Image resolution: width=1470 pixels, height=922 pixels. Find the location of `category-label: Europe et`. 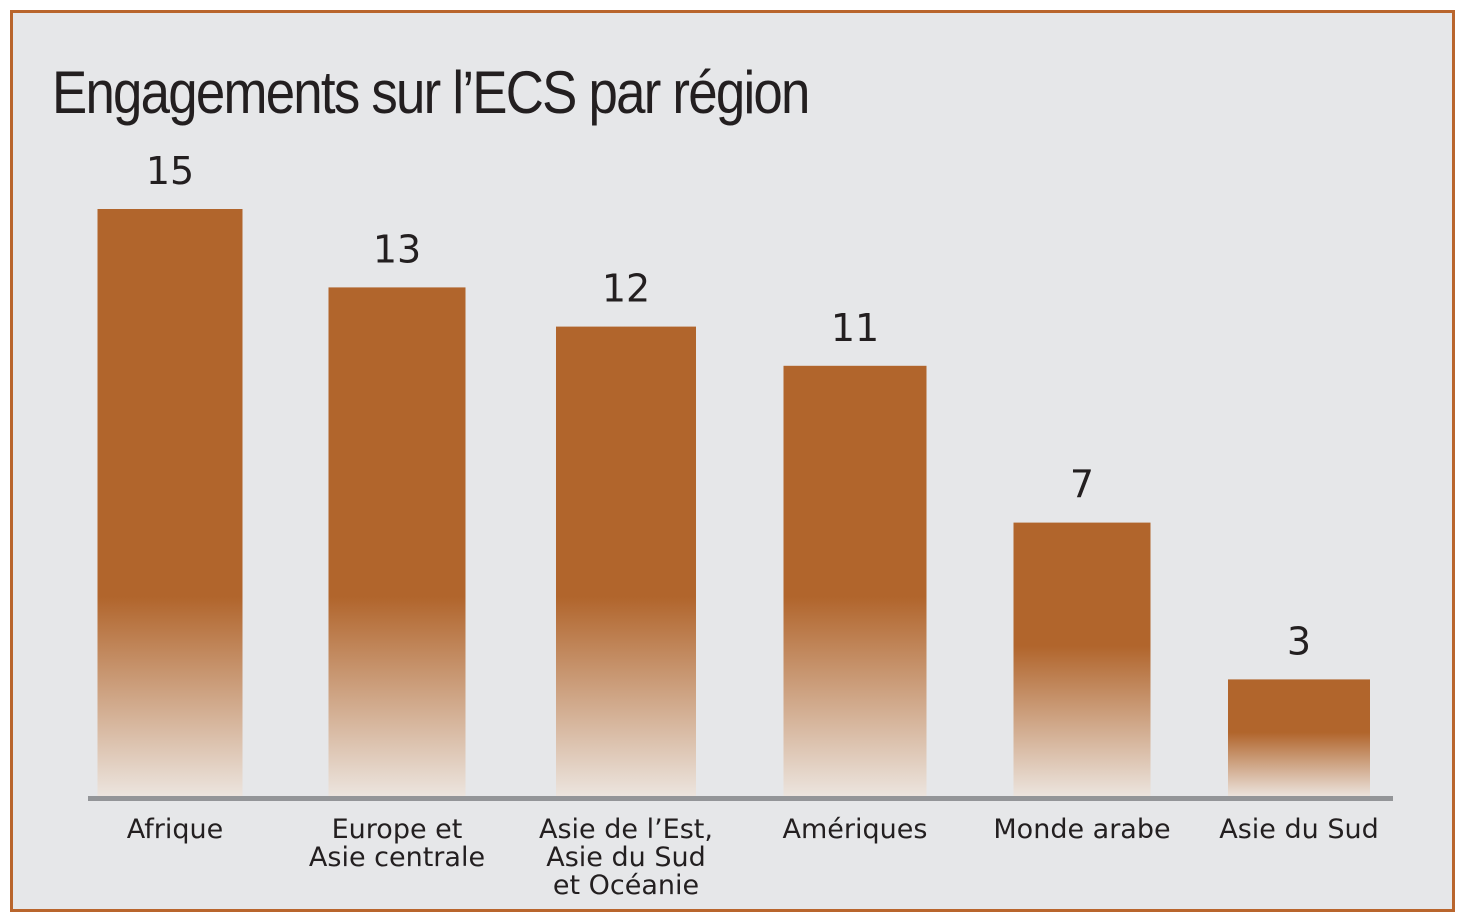

category-label: Europe et is located at coordinates (397, 829).